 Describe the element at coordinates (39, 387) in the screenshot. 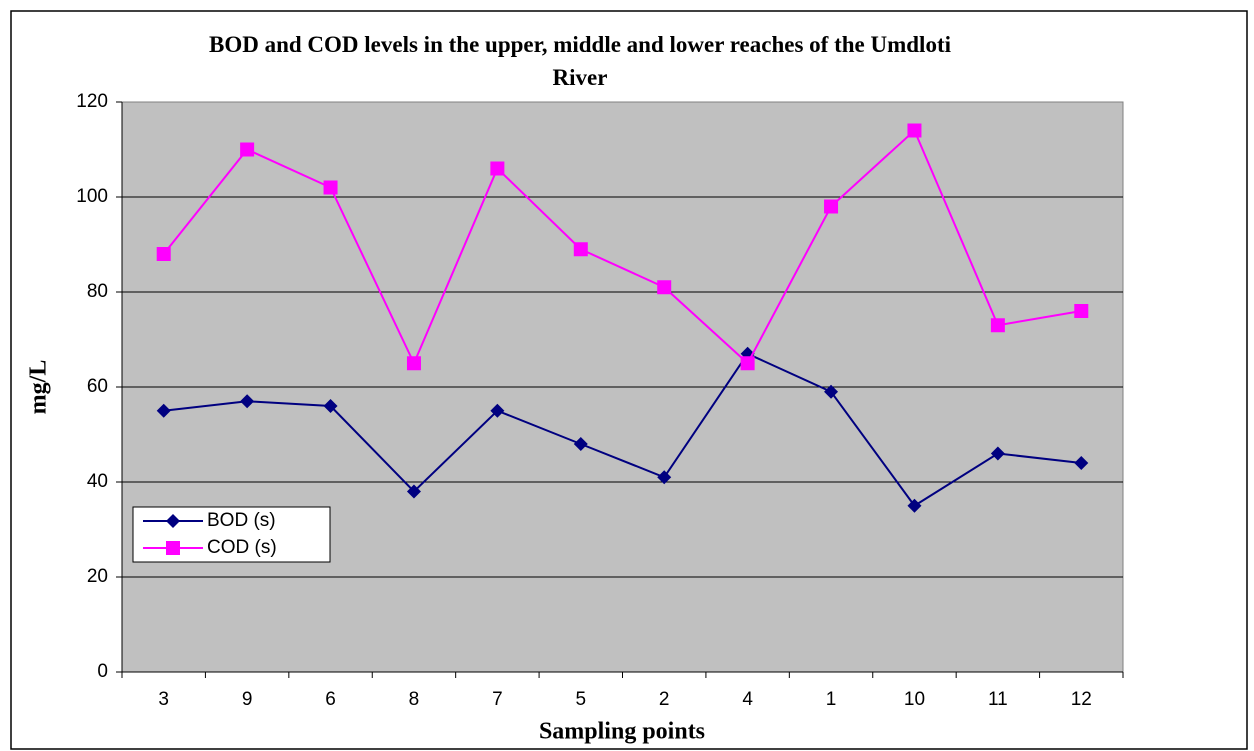

I see `y-axis-label: mg/L` at that location.